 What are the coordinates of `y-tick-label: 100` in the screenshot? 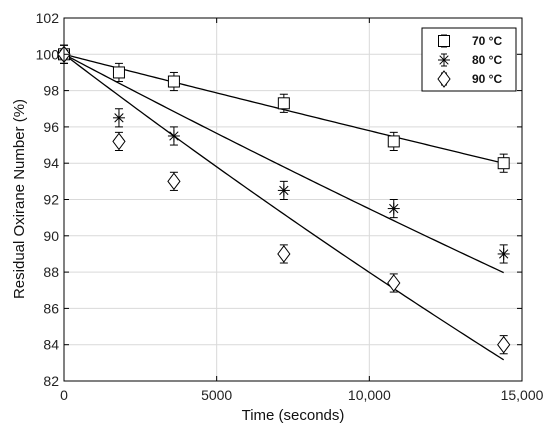 It's located at (48, 54).